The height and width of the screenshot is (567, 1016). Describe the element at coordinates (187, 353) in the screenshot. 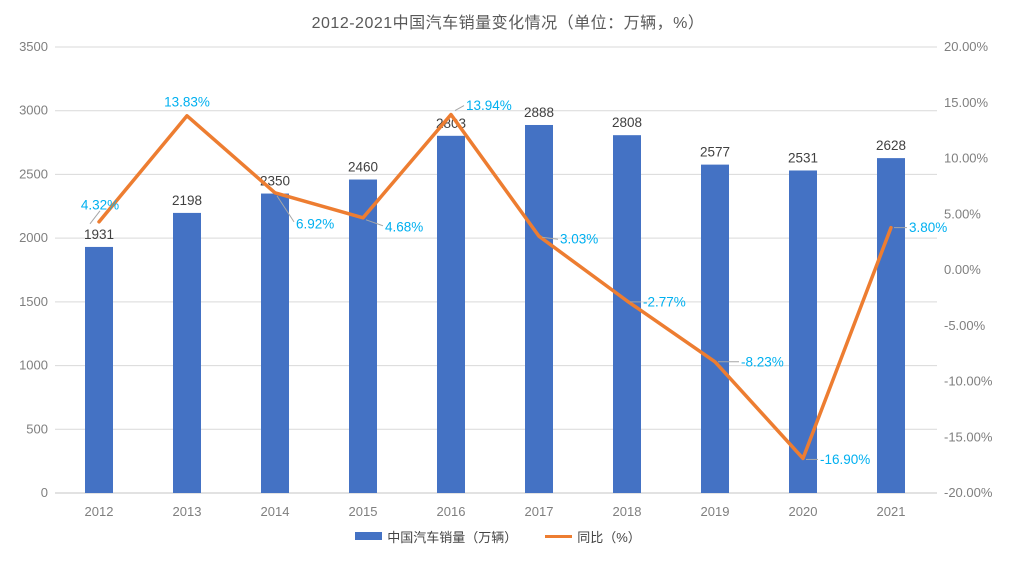

I see `bar-2013` at that location.